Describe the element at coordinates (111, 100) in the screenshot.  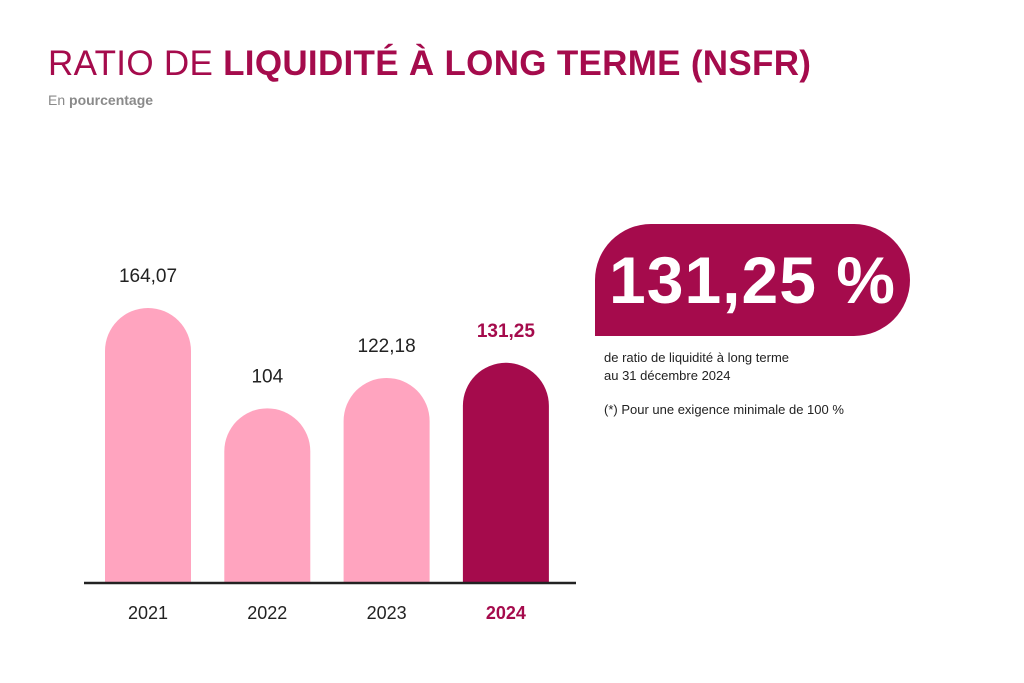
I see `chart-subtitle-bold: pourcentage` at that location.